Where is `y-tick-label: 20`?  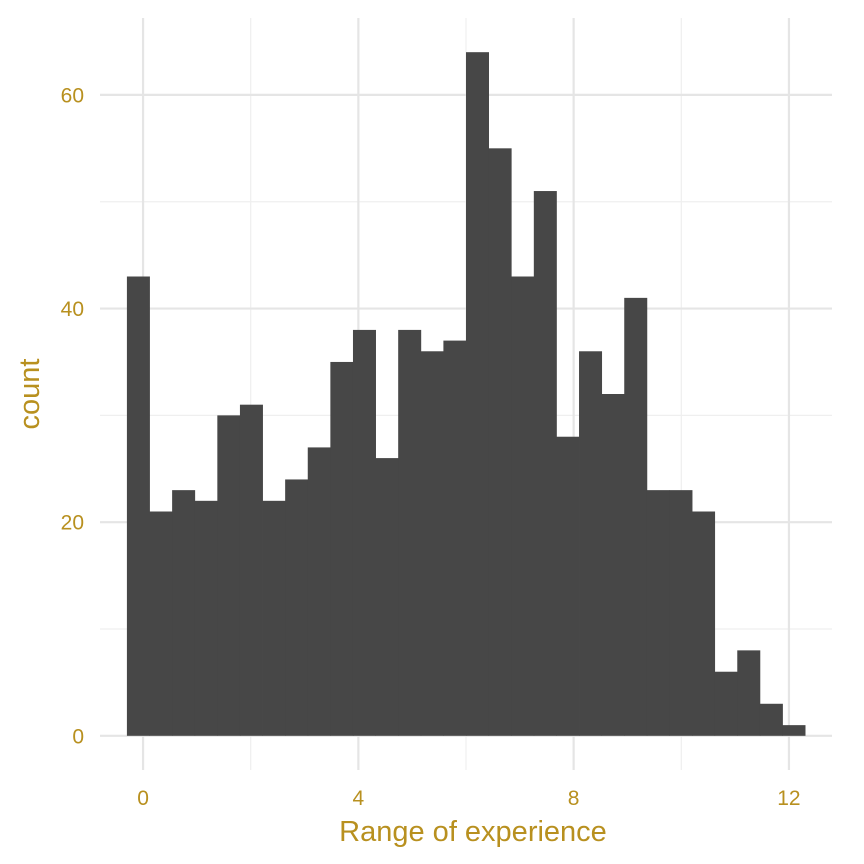 y-tick-label: 20 is located at coordinates (72, 523).